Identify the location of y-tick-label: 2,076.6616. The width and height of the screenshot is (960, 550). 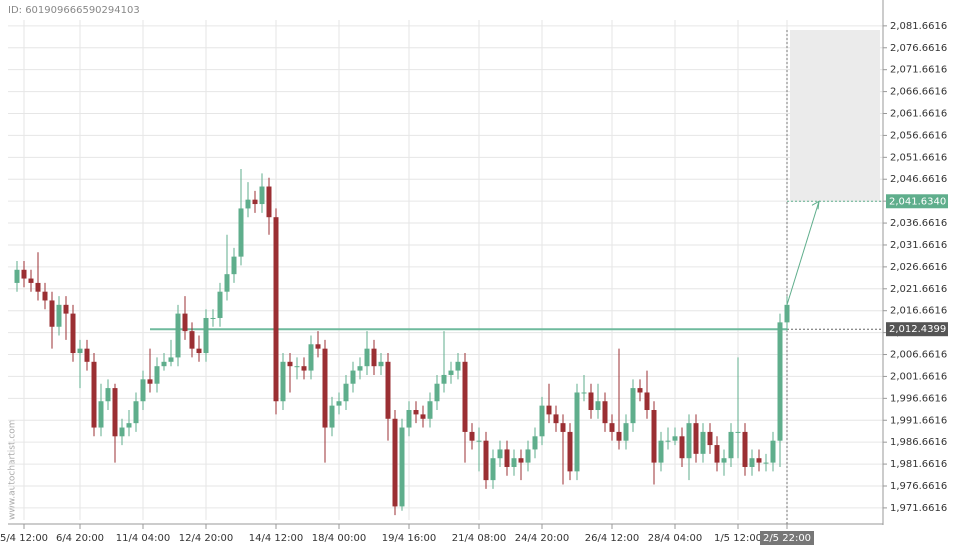
(918, 48).